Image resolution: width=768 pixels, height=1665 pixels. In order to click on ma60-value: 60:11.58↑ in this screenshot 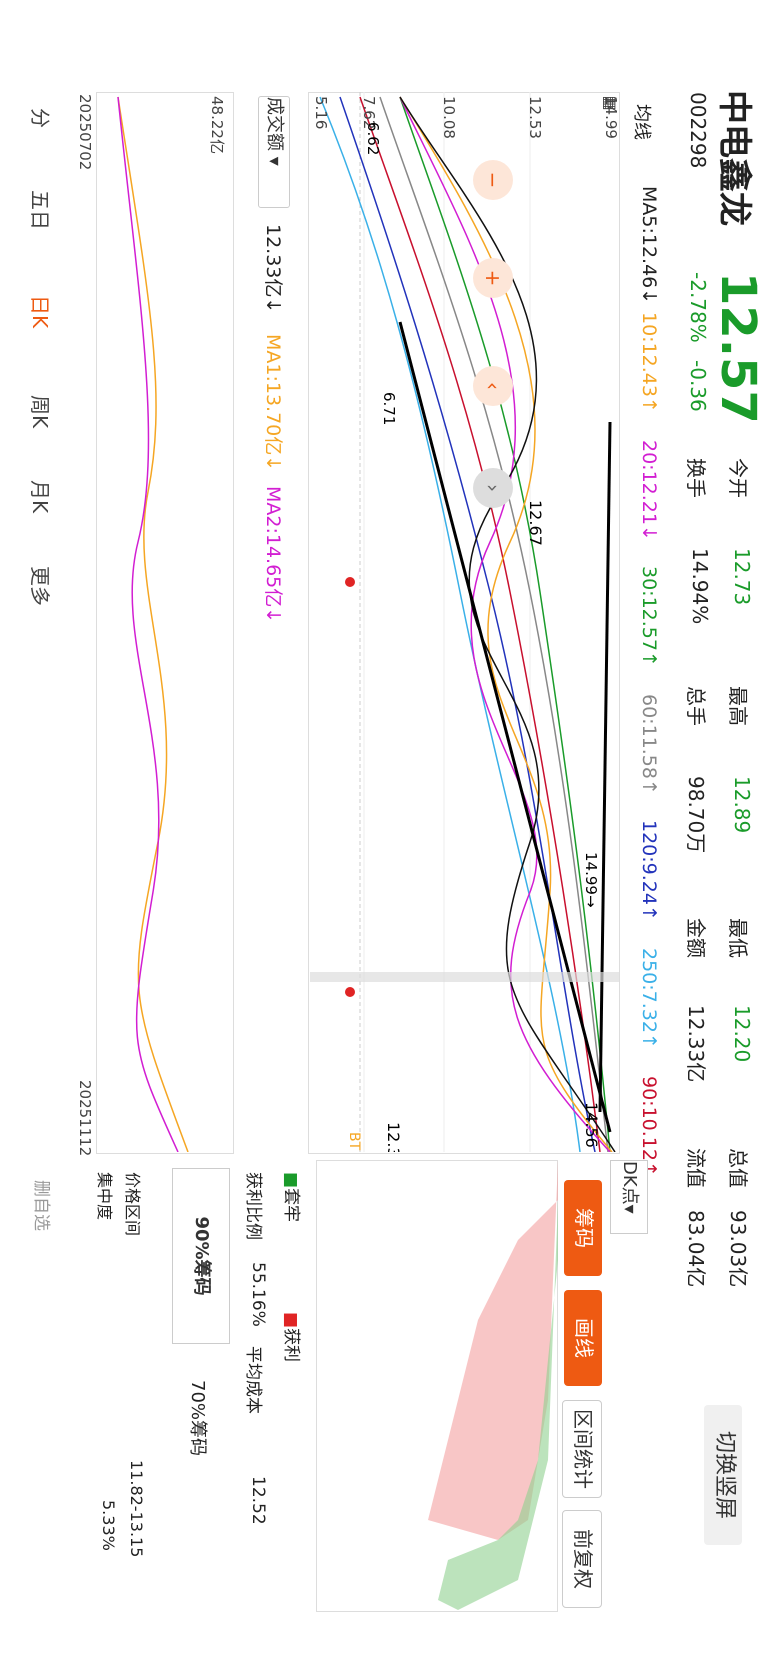, I will do `click(649, 744)`.